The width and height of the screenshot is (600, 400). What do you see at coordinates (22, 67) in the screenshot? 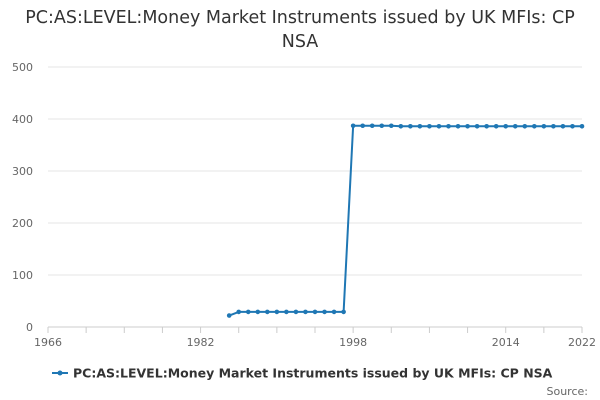
I see `y-tick-label: 500` at bounding box center [22, 67].